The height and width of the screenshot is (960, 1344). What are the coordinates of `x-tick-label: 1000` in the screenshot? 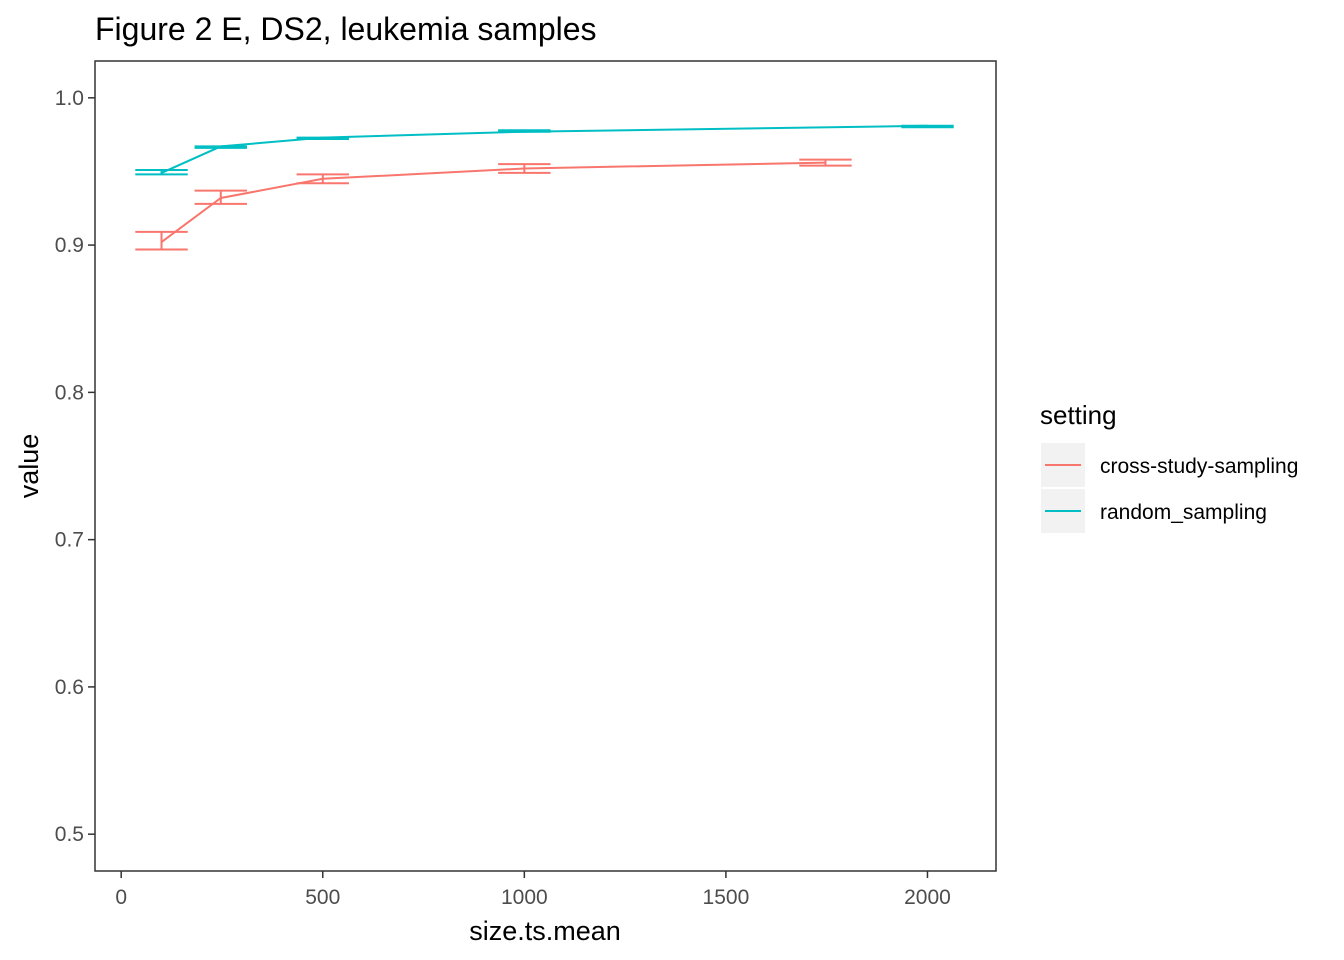 It's located at (524, 897).